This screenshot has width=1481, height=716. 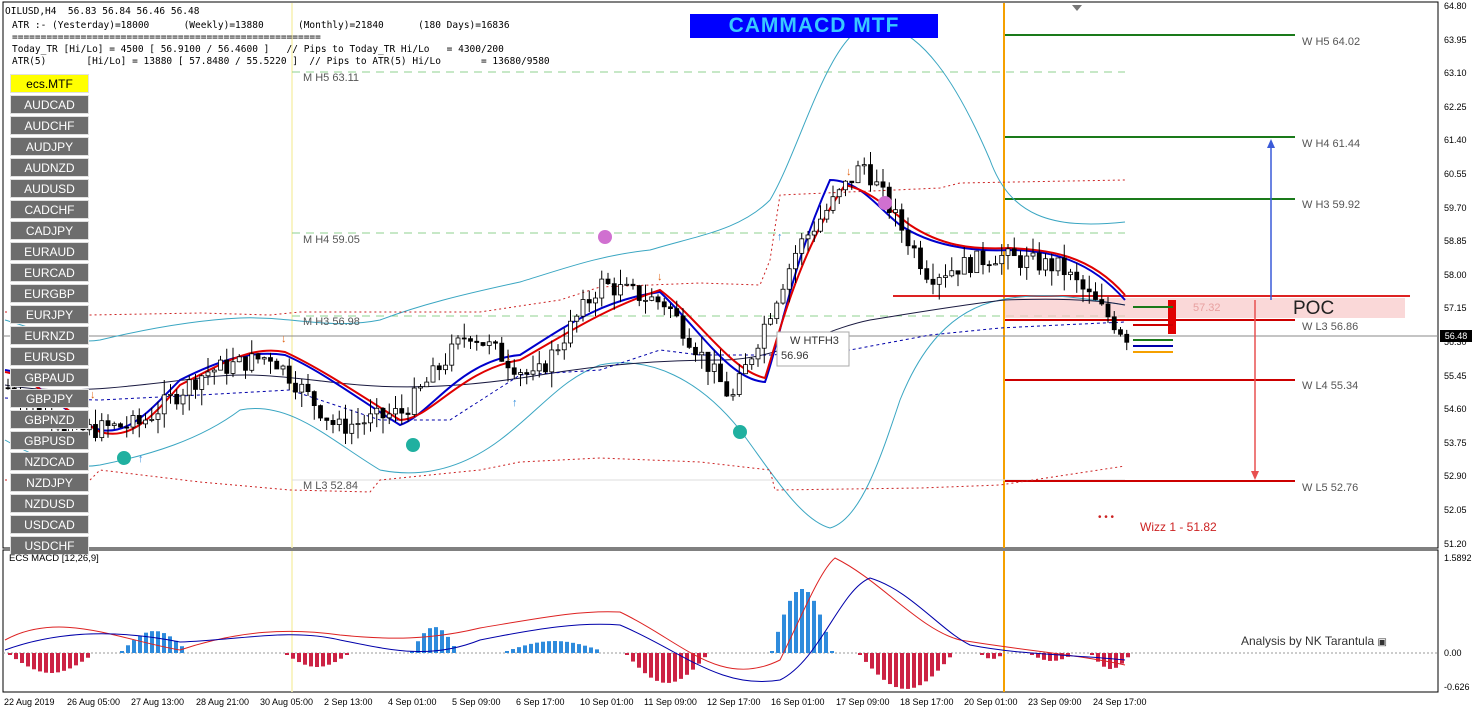 What do you see at coordinates (1455, 510) in the screenshot?
I see `price-tick: 52.05` at bounding box center [1455, 510].